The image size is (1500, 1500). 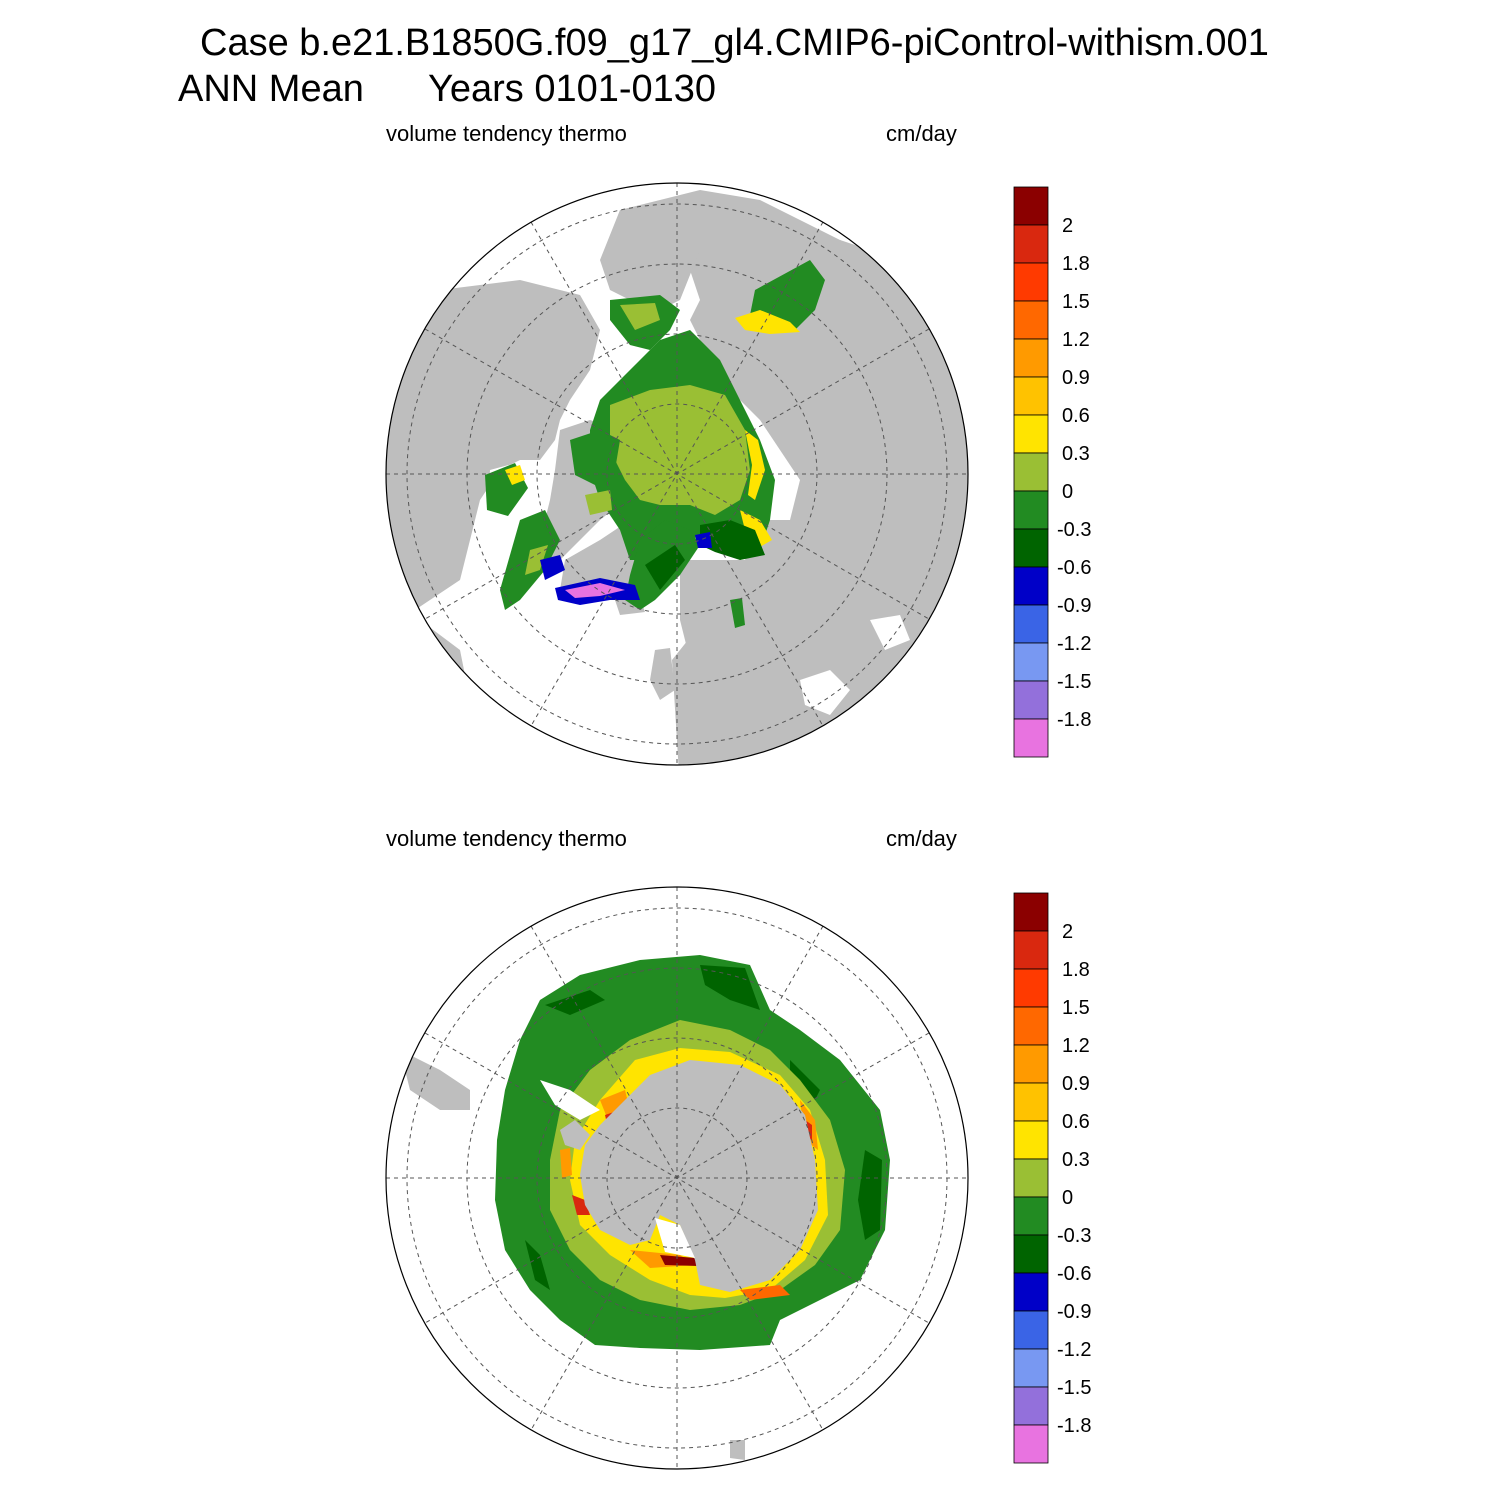 What do you see at coordinates (1074, 720) in the screenshot?
I see `nh-colorbar-label: -1.8` at bounding box center [1074, 720].